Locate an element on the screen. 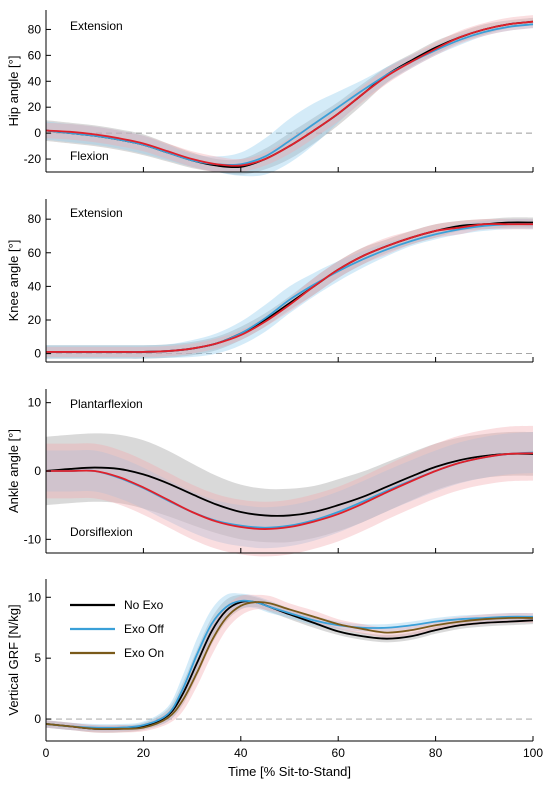  sd-band-exo-on is located at coordinates (289, 491).